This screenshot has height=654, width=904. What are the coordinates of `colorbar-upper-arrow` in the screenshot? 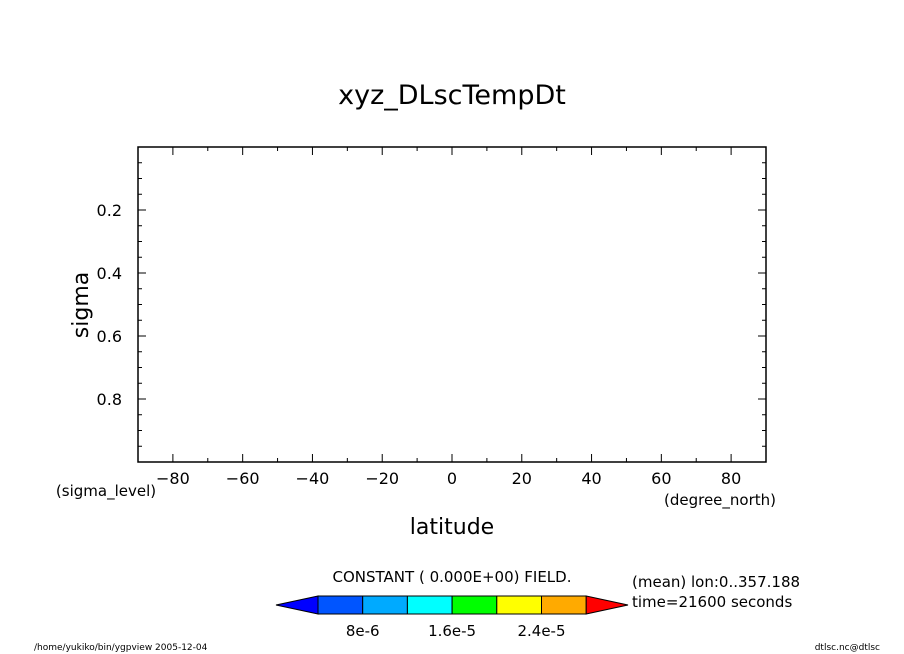 It's located at (607, 605).